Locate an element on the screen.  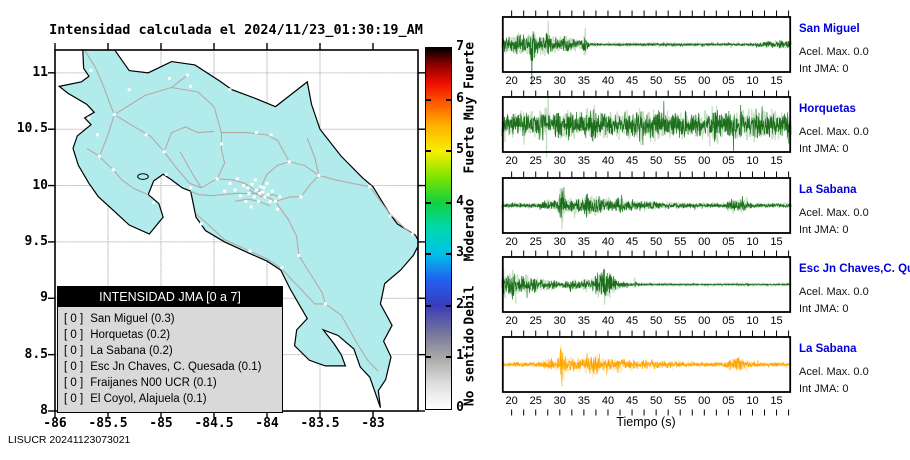
waveform-tick-label: 30 is located at coordinates (559, 242).